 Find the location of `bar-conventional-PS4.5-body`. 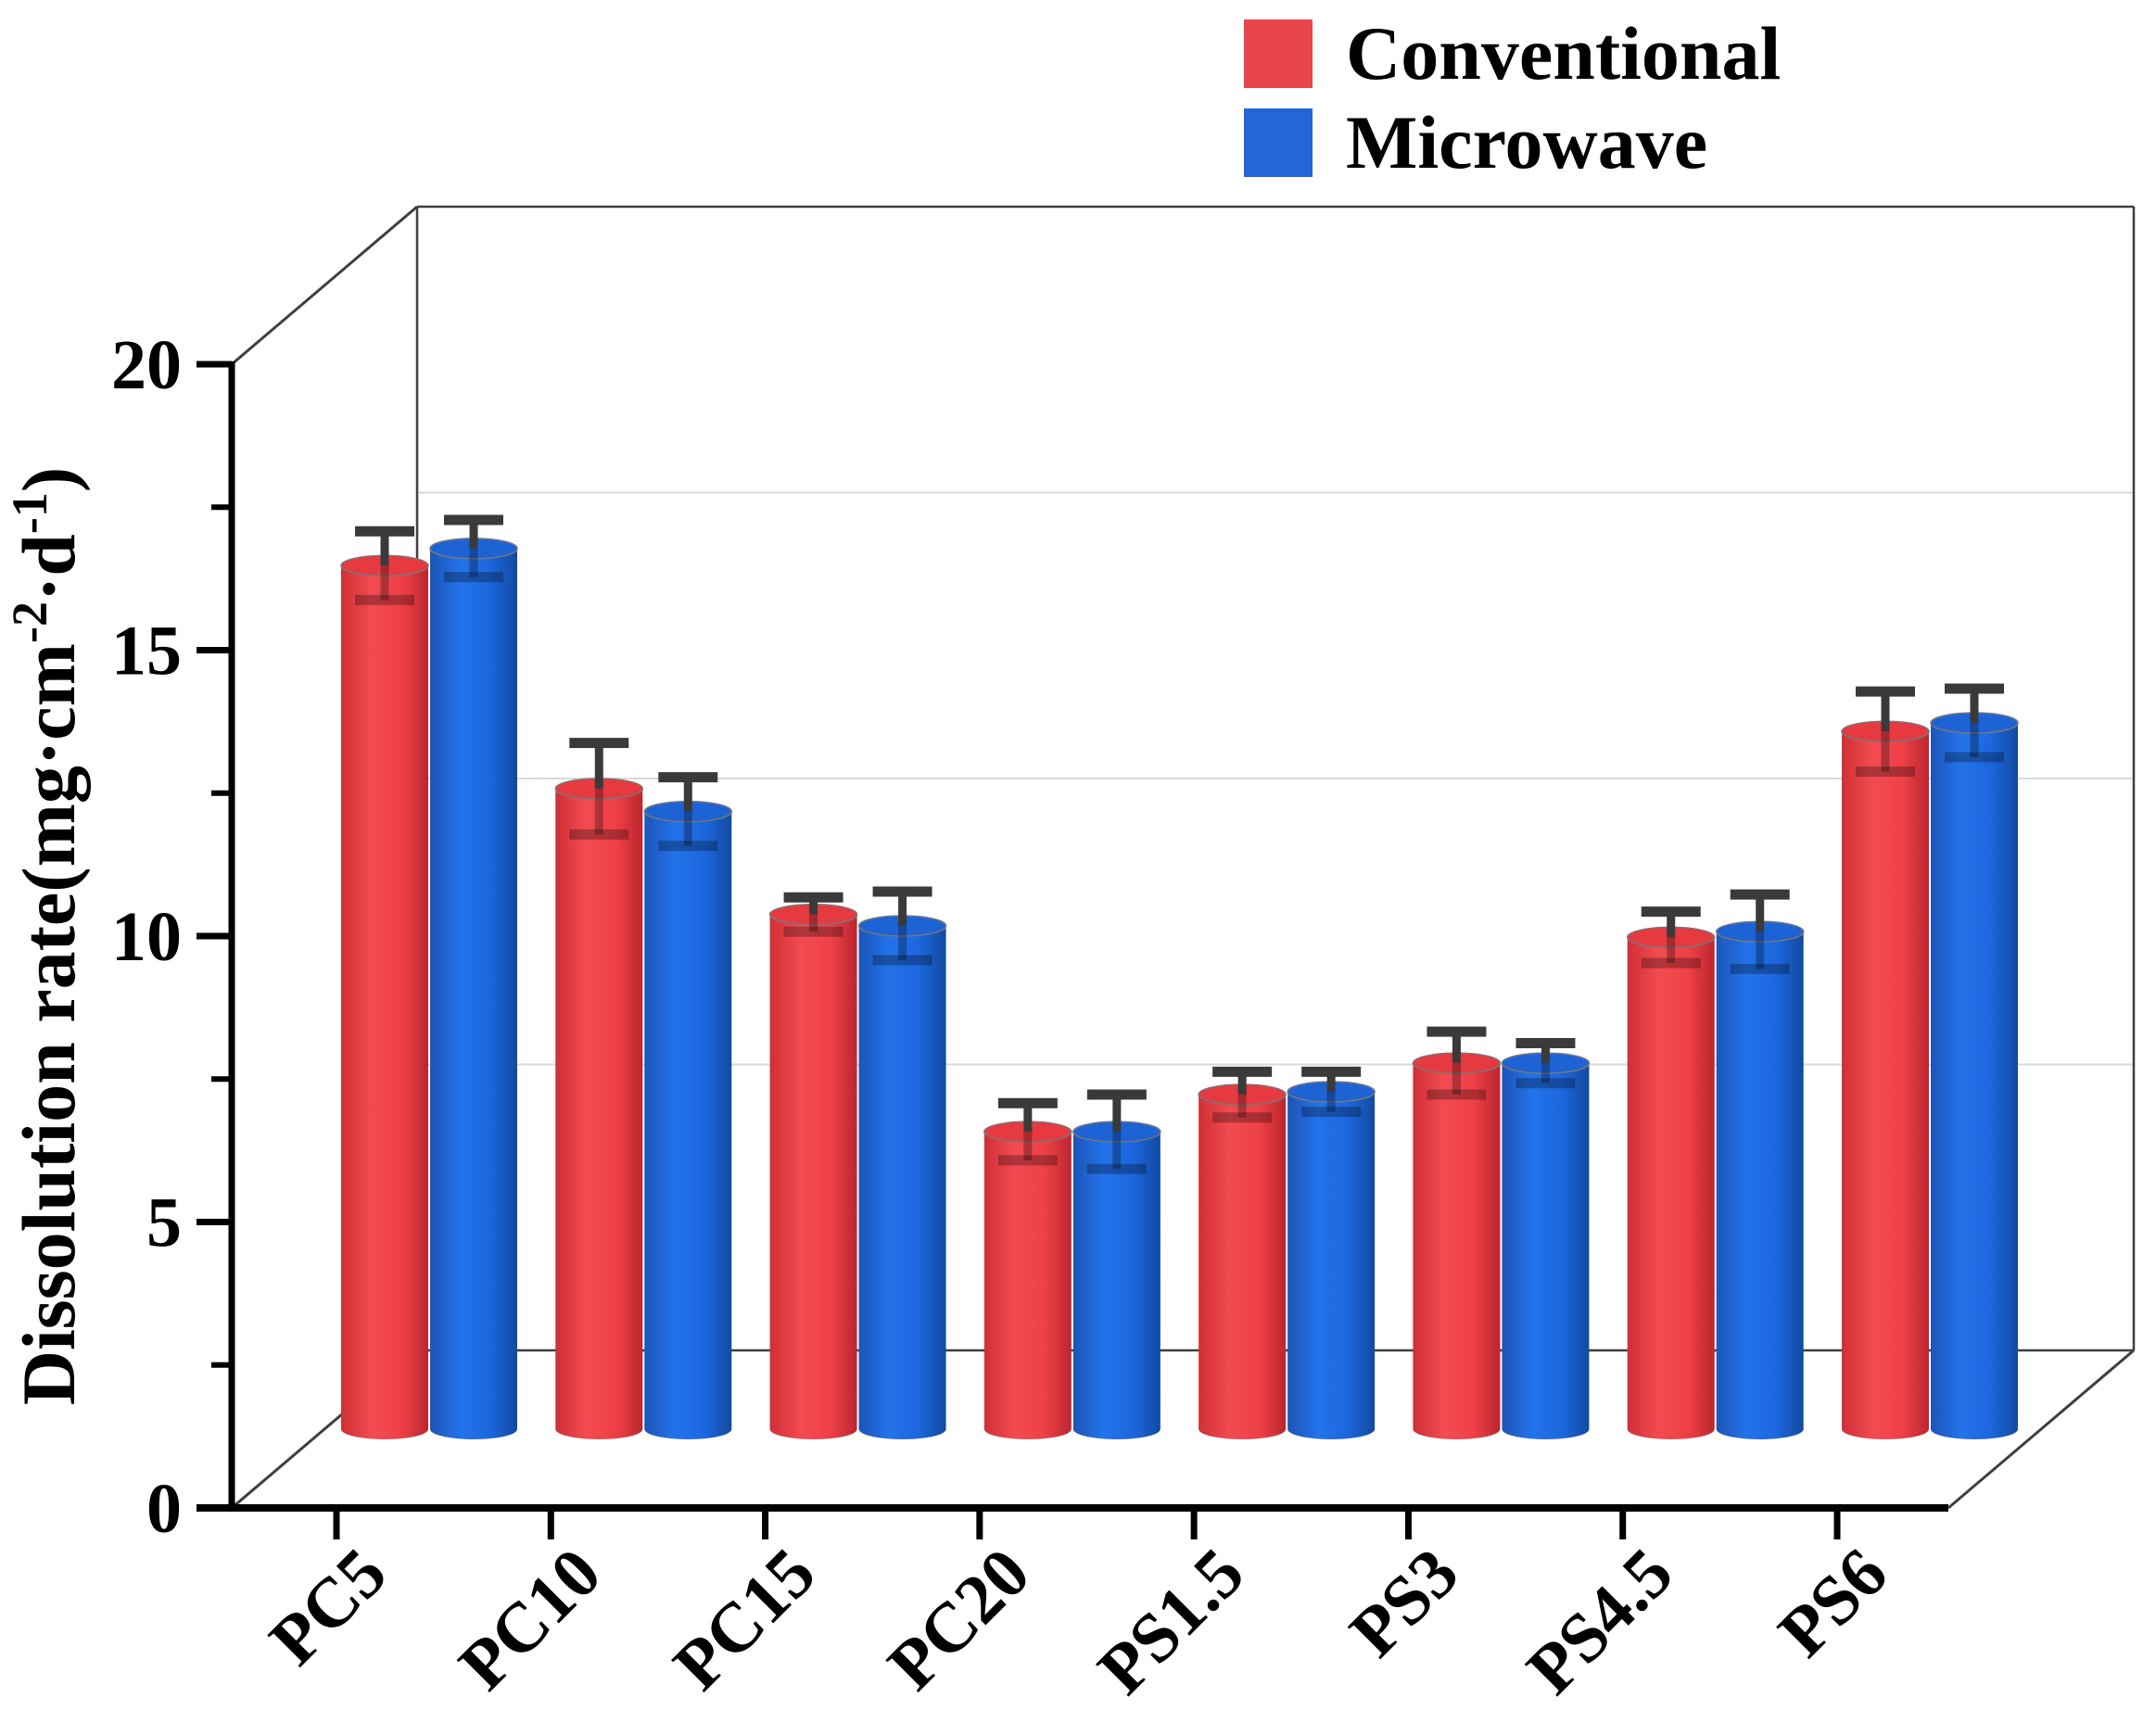

bar-conventional-PS4.5-body is located at coordinates (1671, 1188).